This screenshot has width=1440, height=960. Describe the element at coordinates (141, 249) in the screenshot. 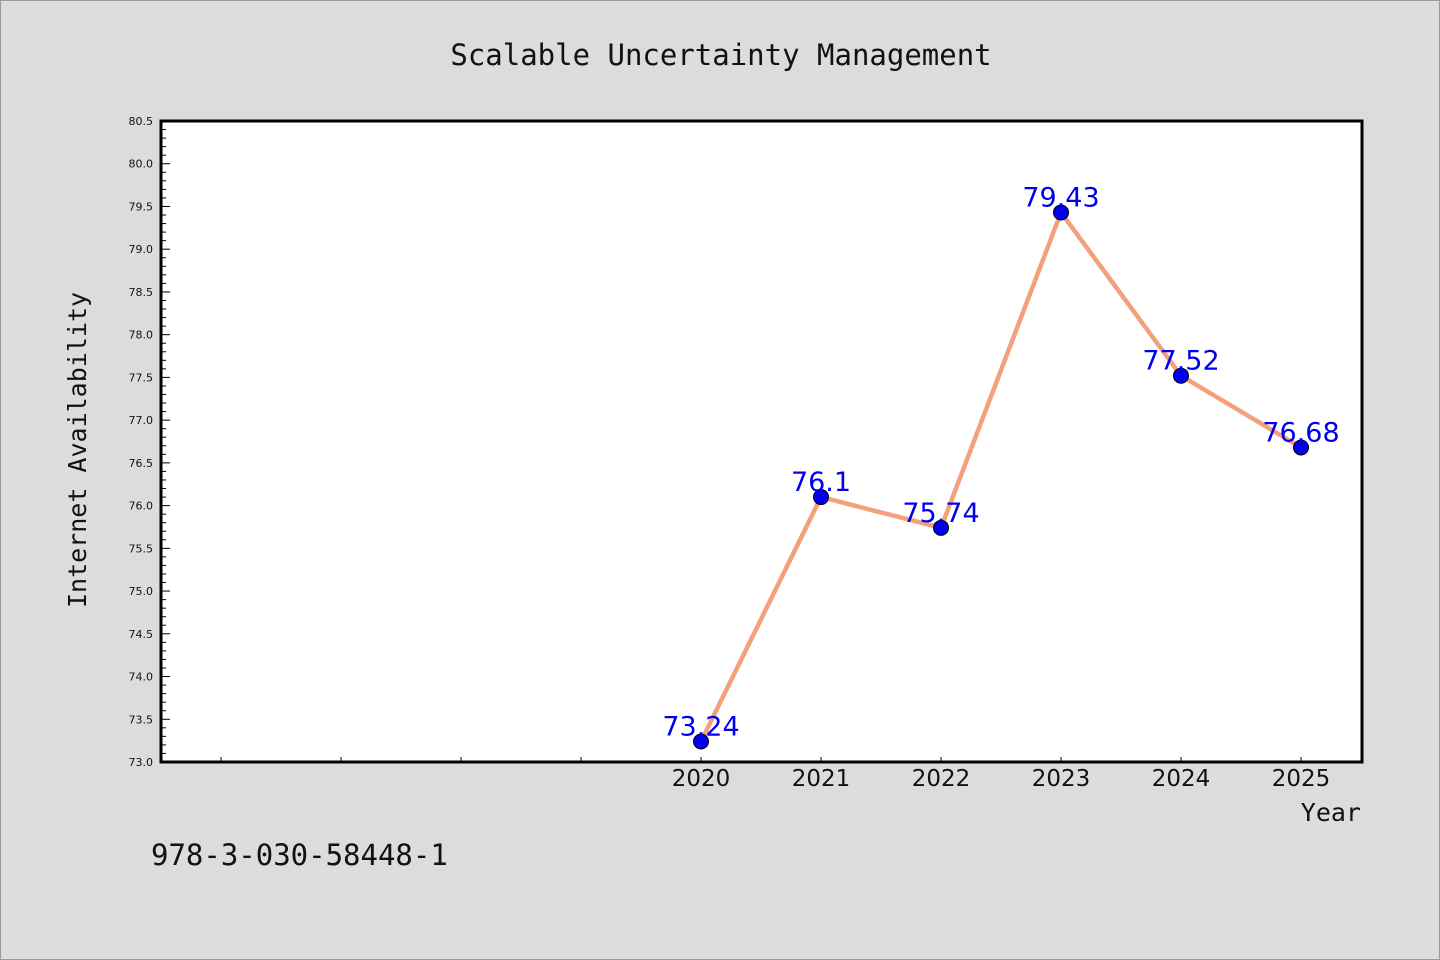

I see `y-tick-label: 79.0` at that location.